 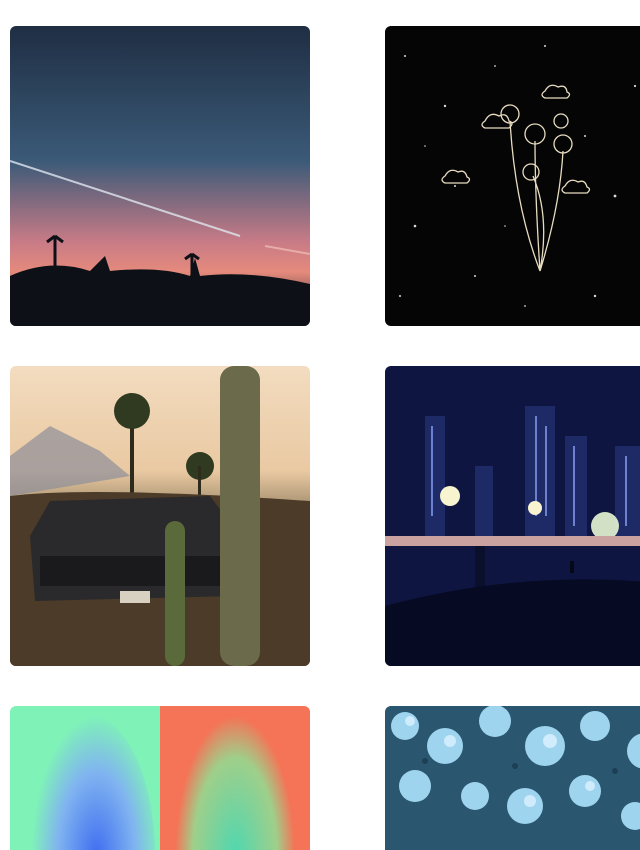 I want to click on color-gradient-image, so click(x=160, y=778).